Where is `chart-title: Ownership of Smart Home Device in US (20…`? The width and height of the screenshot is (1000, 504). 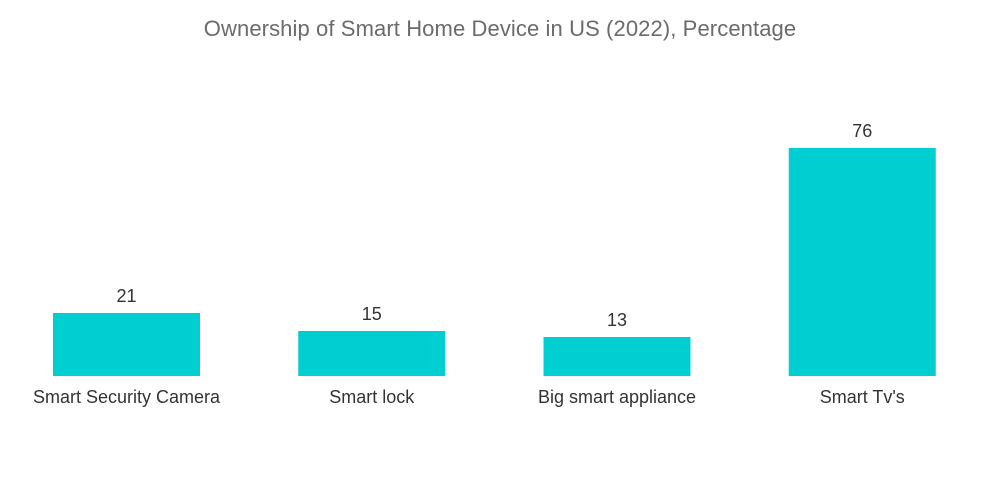
chart-title: Ownership of Smart Home Device in US (20… is located at coordinates (500, 28).